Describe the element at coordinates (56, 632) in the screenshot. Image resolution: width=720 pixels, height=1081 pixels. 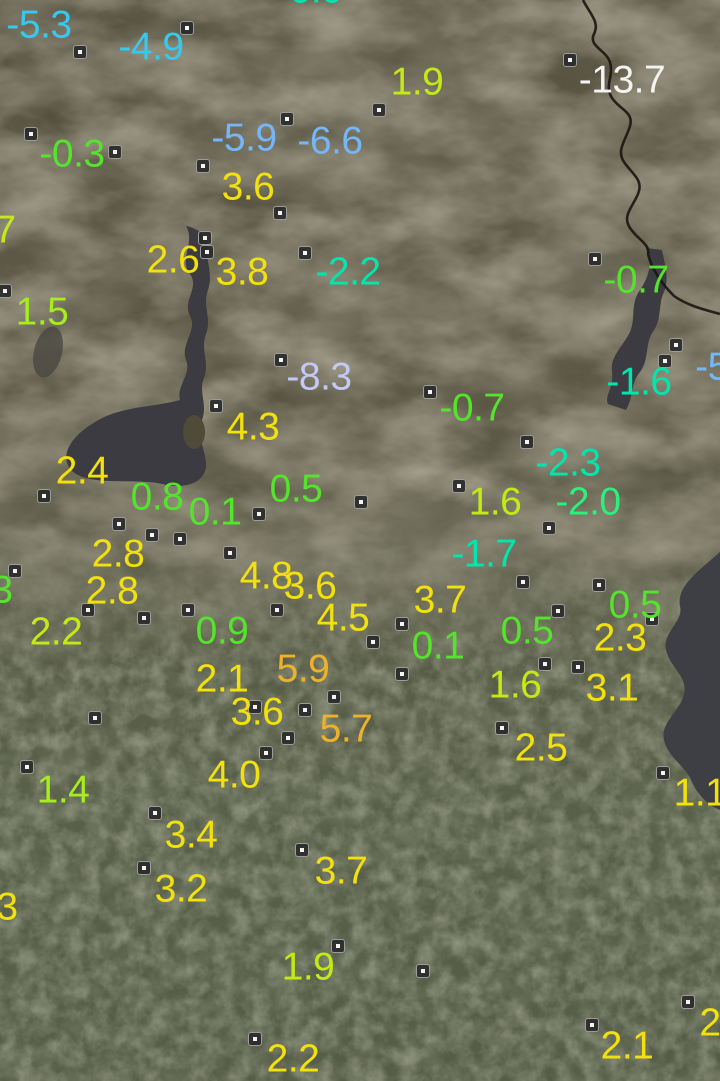
I see `temperature-label: 2.2` at that location.